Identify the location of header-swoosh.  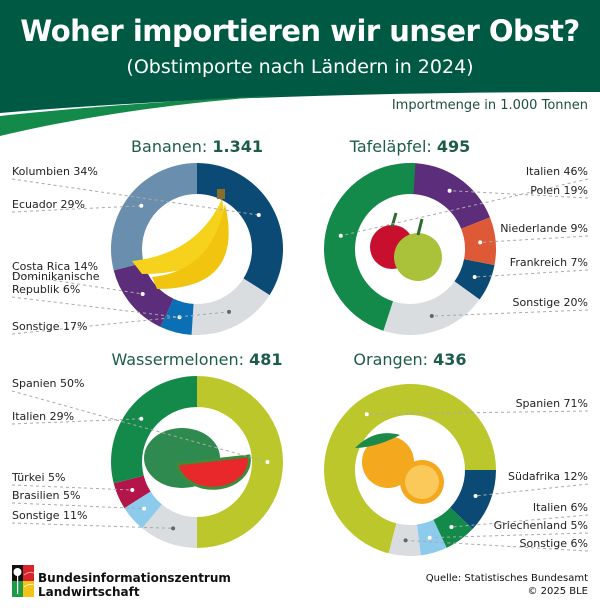
(155, 115).